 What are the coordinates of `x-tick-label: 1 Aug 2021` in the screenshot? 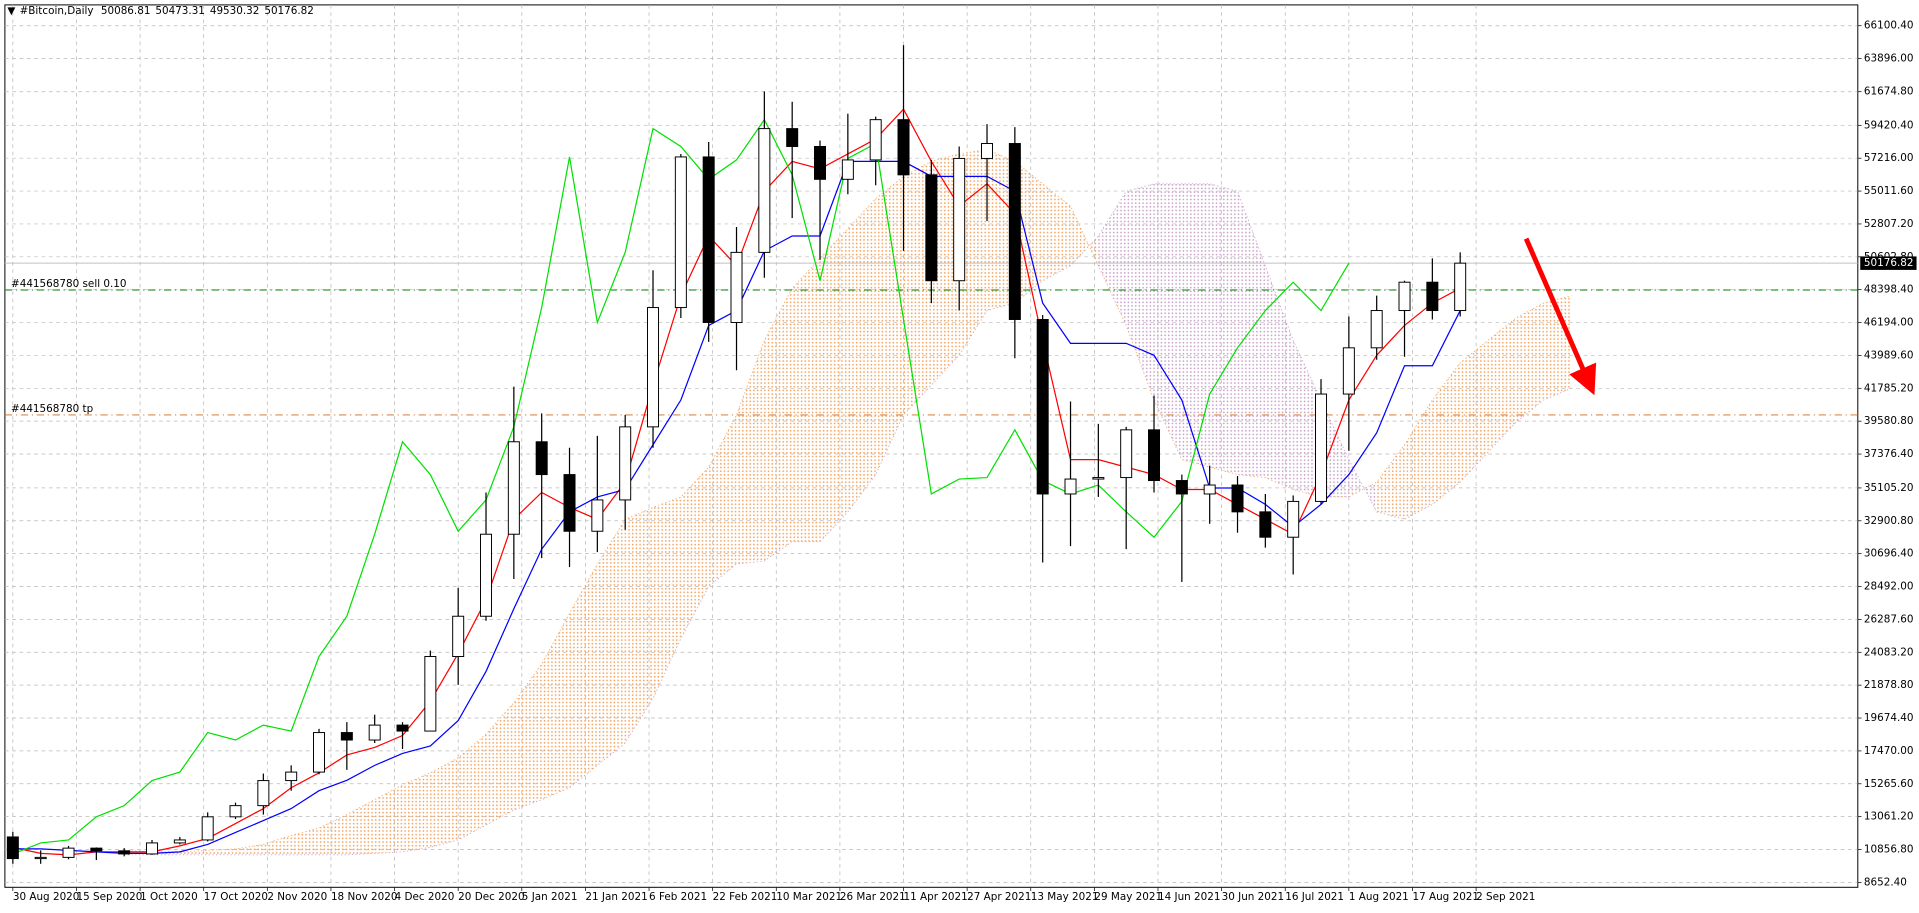 It's located at (1379, 897).